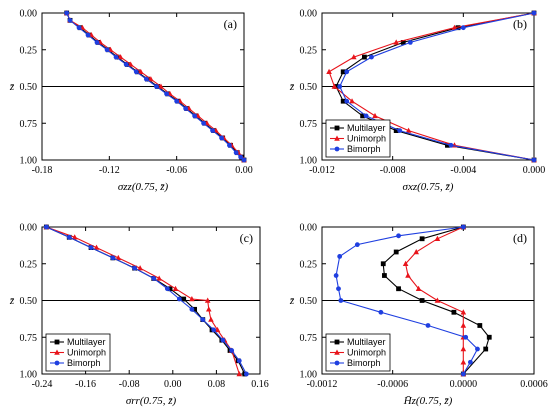  I want to click on series-bimorph, so click(437, 86).